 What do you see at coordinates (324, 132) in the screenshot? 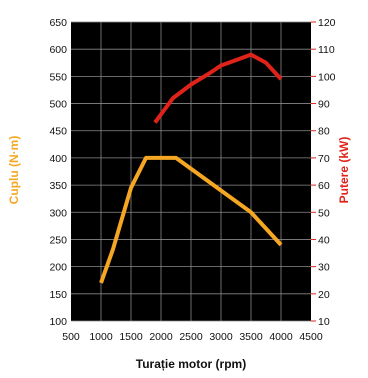
I see `y-right-tick-label: 80` at bounding box center [324, 132].